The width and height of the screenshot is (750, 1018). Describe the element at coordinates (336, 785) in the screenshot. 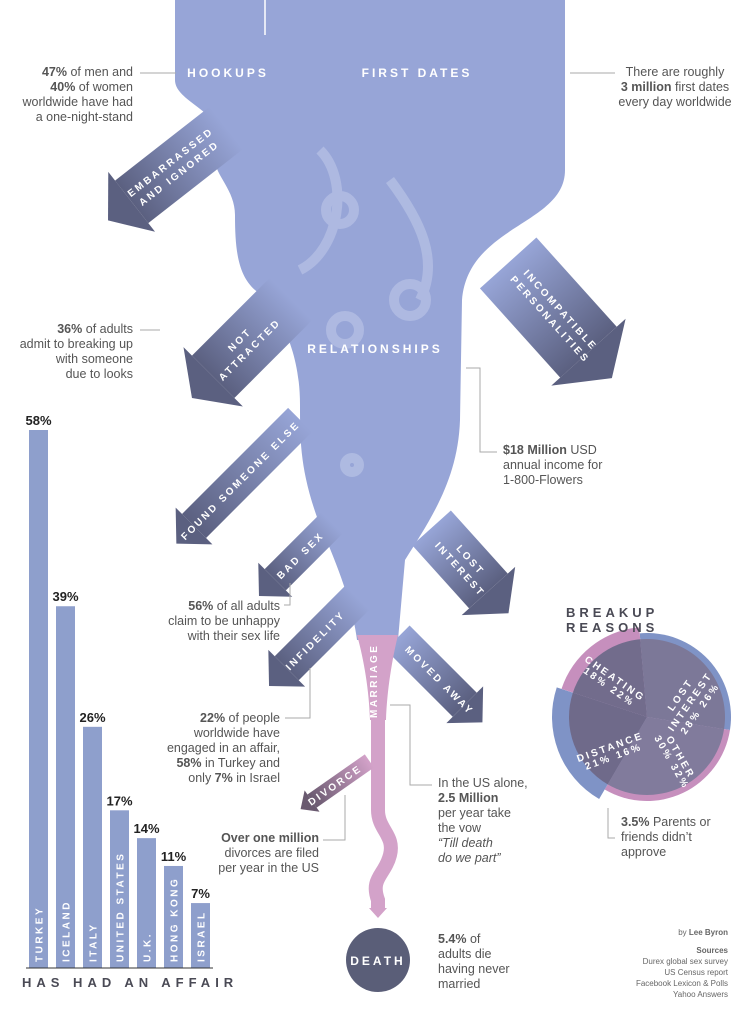

I see `arrow-label: DIVORCE` at that location.